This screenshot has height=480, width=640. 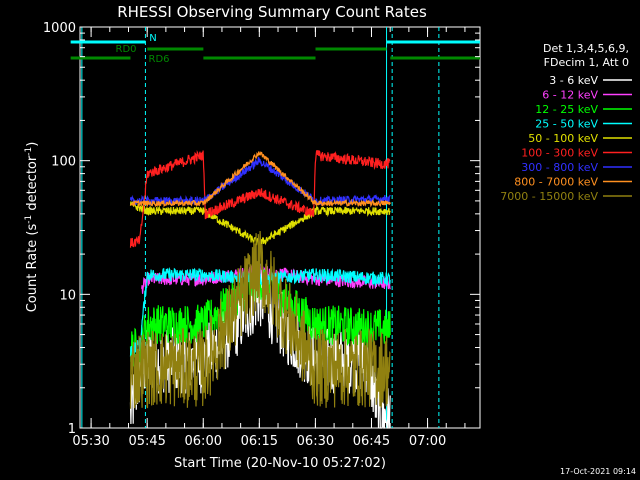 What do you see at coordinates (280, 463) in the screenshot?
I see `x-axis-label: Start Time (20-Nov-10 05:27:02)` at bounding box center [280, 463].